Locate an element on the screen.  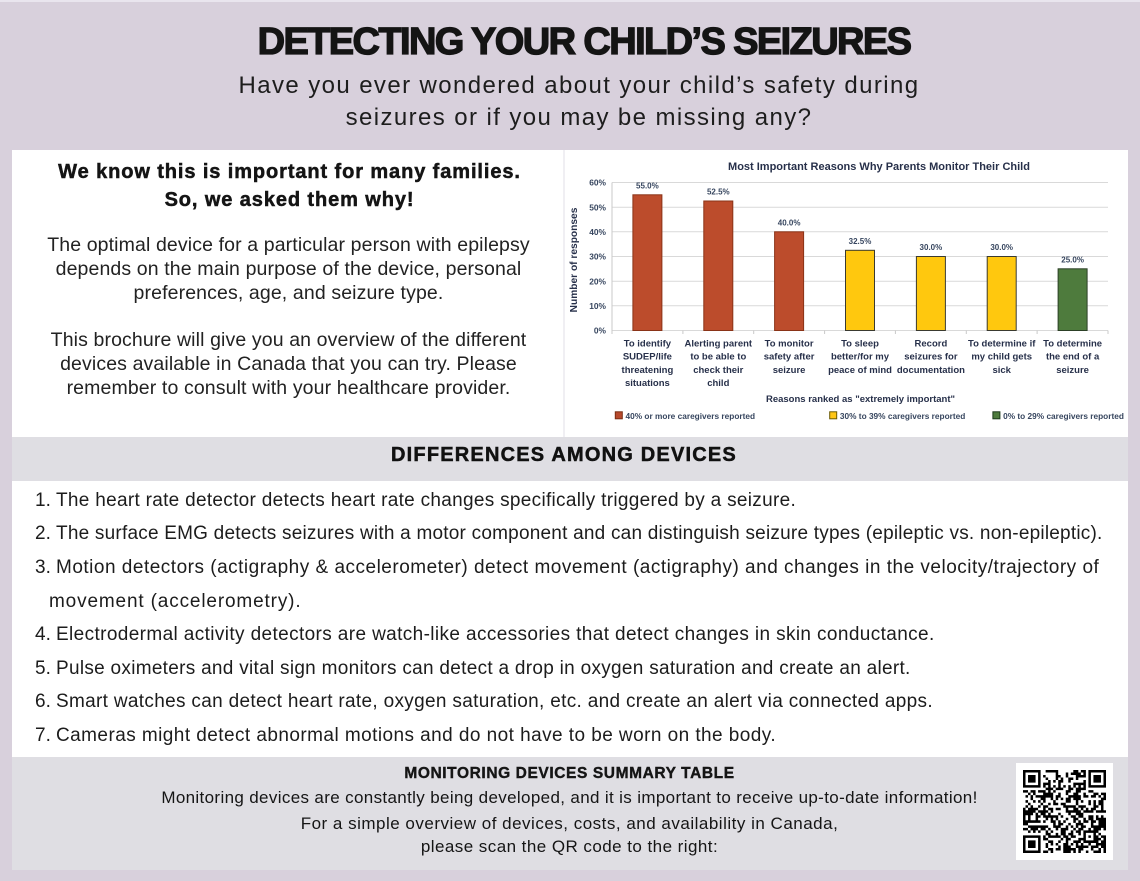
svg-text: Record is located at coordinates (931, 344).